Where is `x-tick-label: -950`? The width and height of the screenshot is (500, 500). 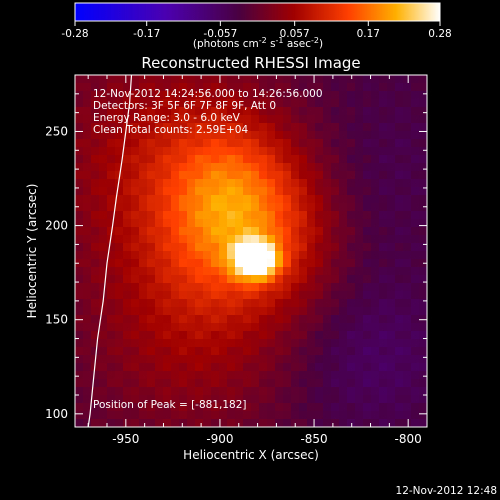
x-tick-label: -950 is located at coordinates (125, 439).